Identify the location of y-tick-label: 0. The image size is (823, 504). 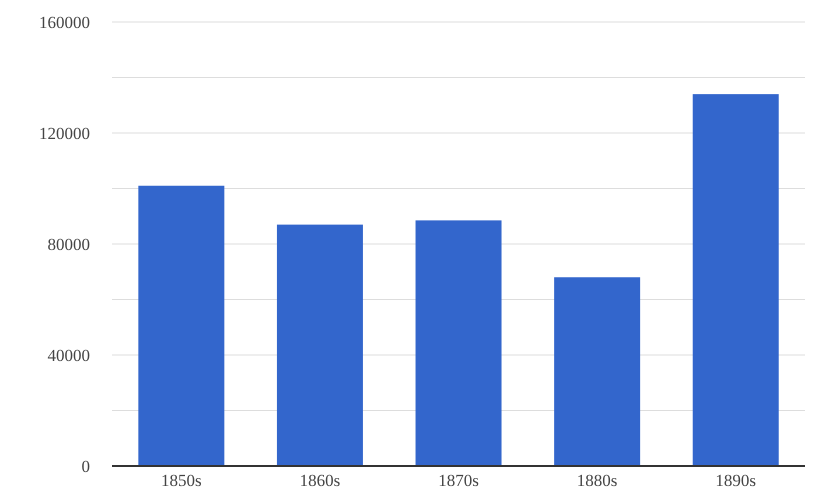
(86, 466).